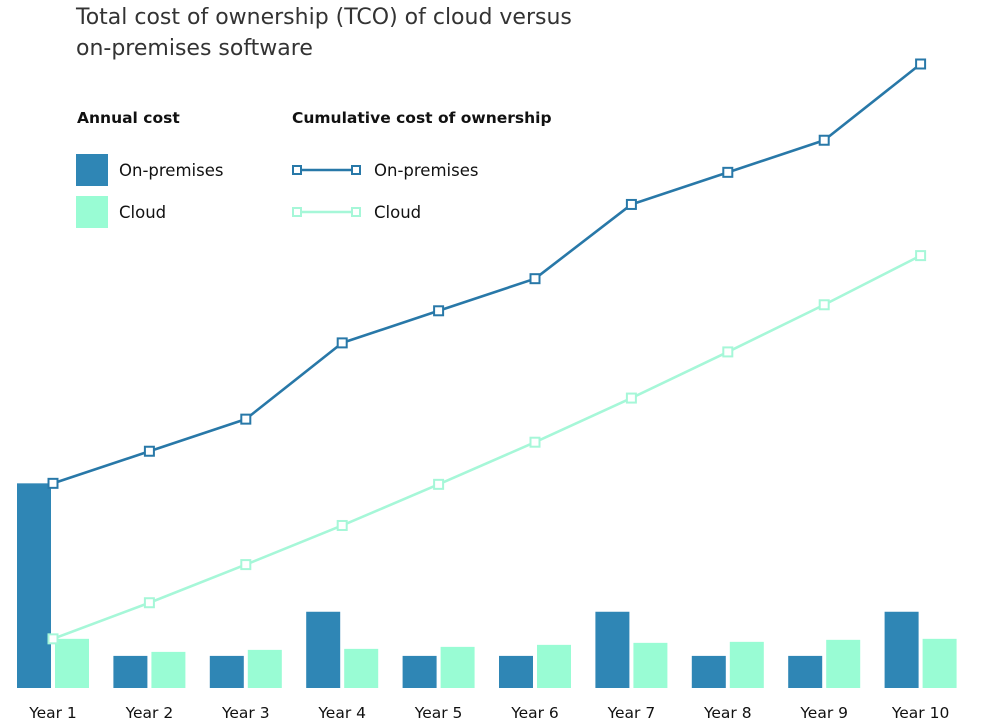 The width and height of the screenshot is (1000, 720). What do you see at coordinates (398, 212) in the screenshot?
I see `legend-label-cumulative-cloud: Cloud` at bounding box center [398, 212].